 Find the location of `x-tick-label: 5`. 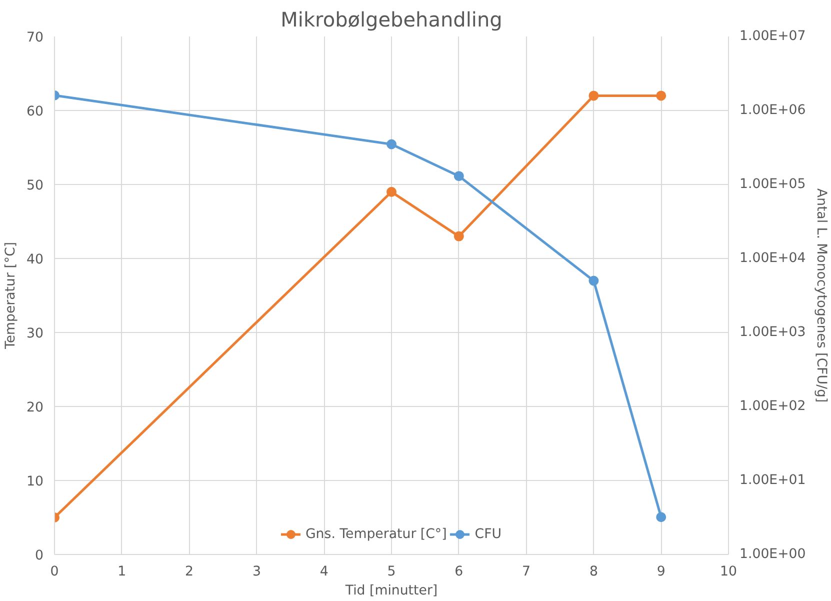

x-tick-label: 5 is located at coordinates (391, 572).